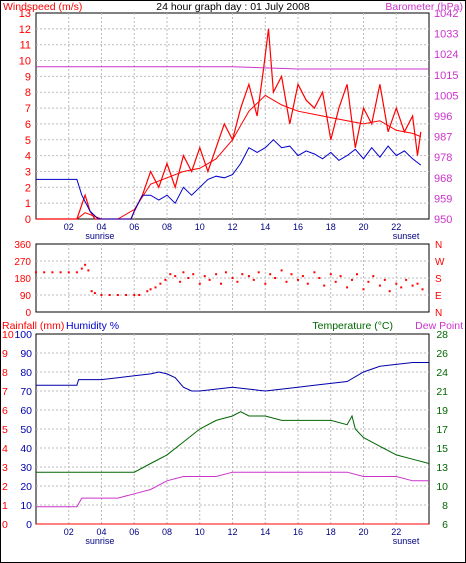  What do you see at coordinates (443, 158) in the screenshot?
I see `barometer-tick-label: 978` at bounding box center [443, 158].